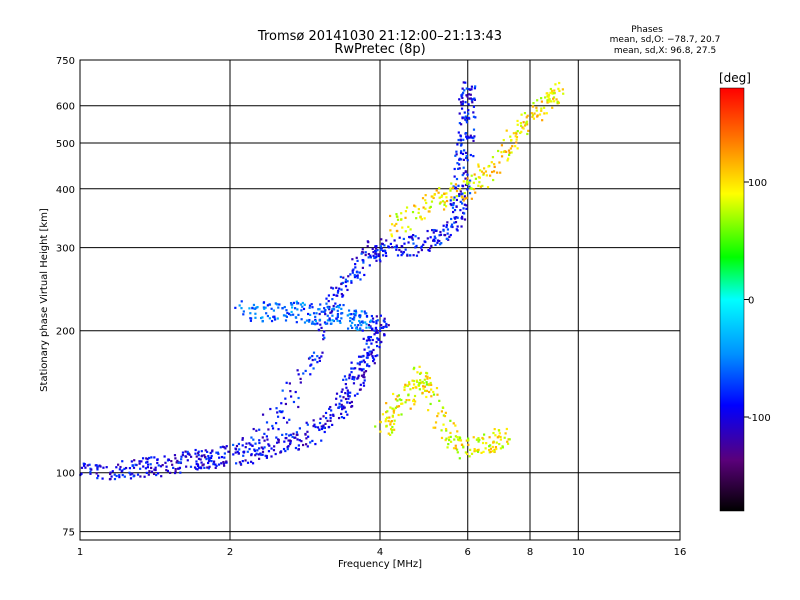 This screenshot has height=600, width=800. I want to click on x-tick-label: 2, so click(230, 552).